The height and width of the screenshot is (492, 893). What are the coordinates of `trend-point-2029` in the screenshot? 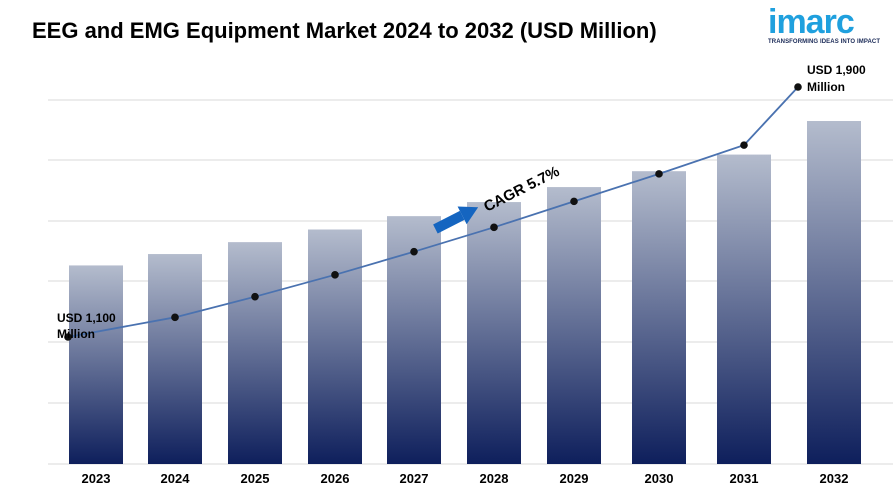 It's located at (574, 201).